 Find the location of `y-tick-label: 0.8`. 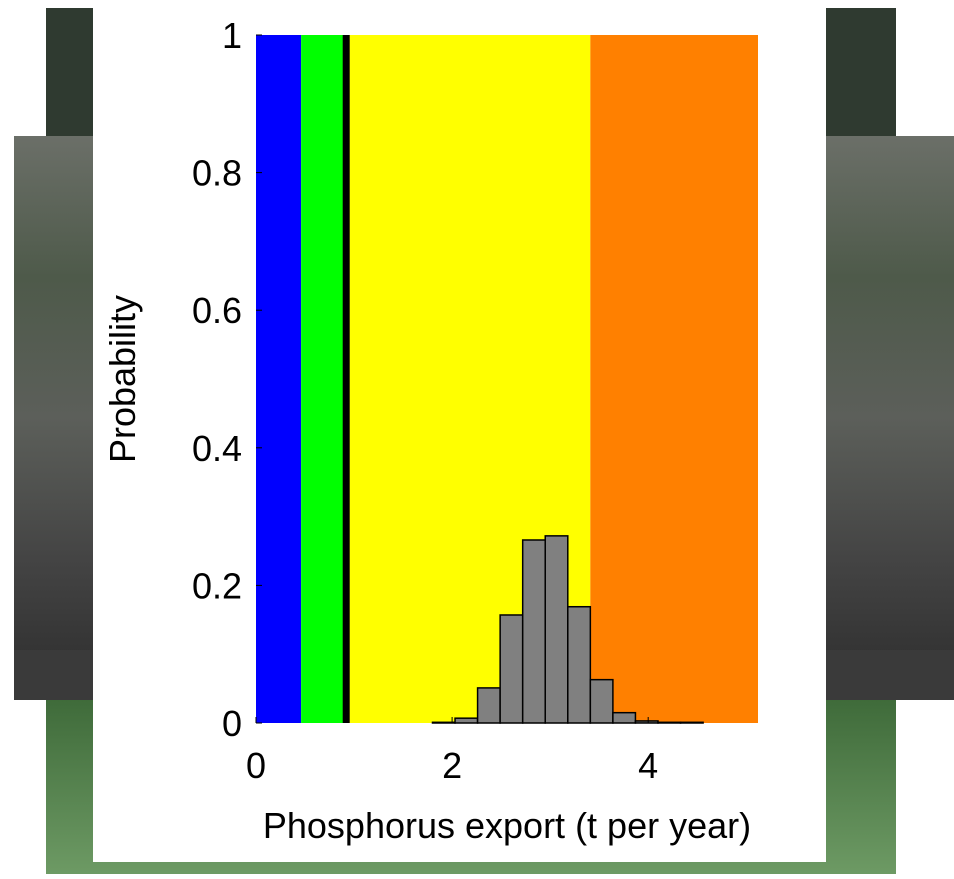

y-tick-label: 0.8 is located at coordinates (217, 173).